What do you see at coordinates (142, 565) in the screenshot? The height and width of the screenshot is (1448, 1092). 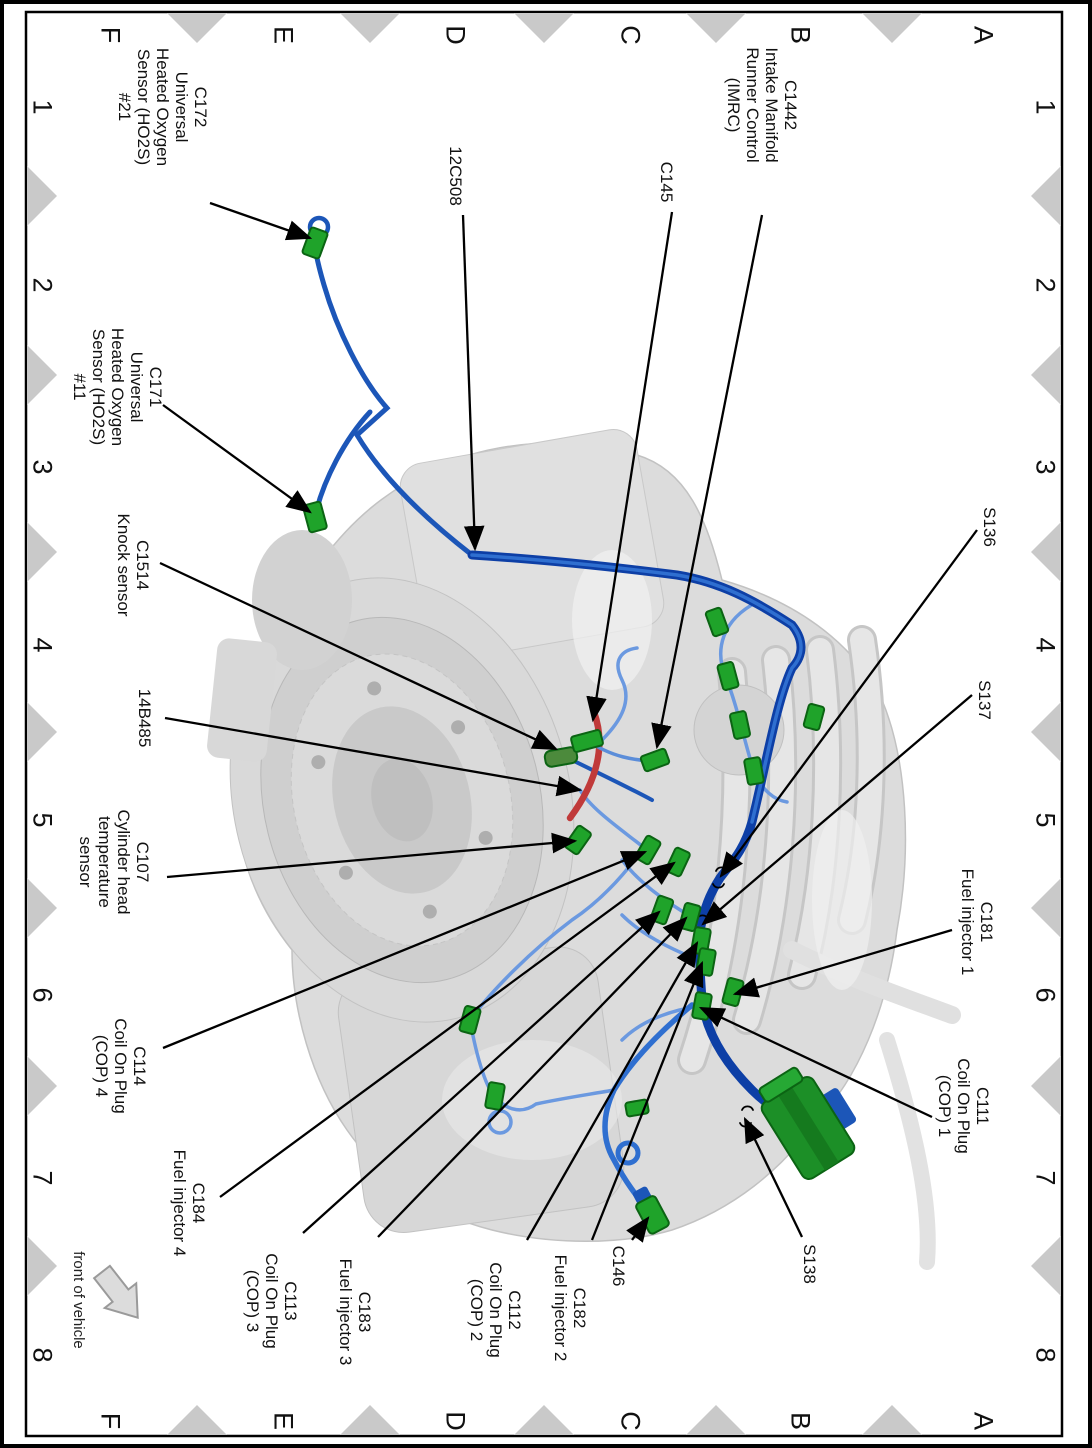 I see `callout-c1514-line: C1514` at bounding box center [142, 565].